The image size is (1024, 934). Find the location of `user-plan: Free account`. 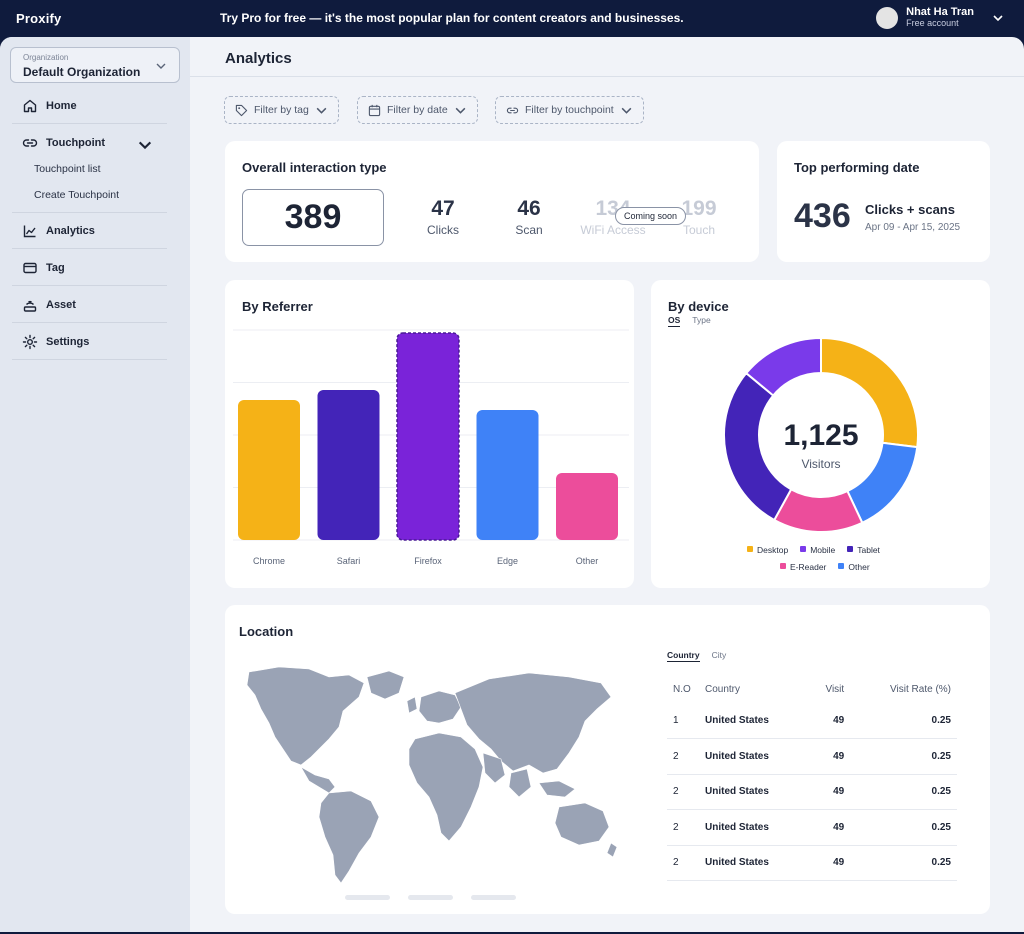

user-plan: Free account is located at coordinates (932, 23).